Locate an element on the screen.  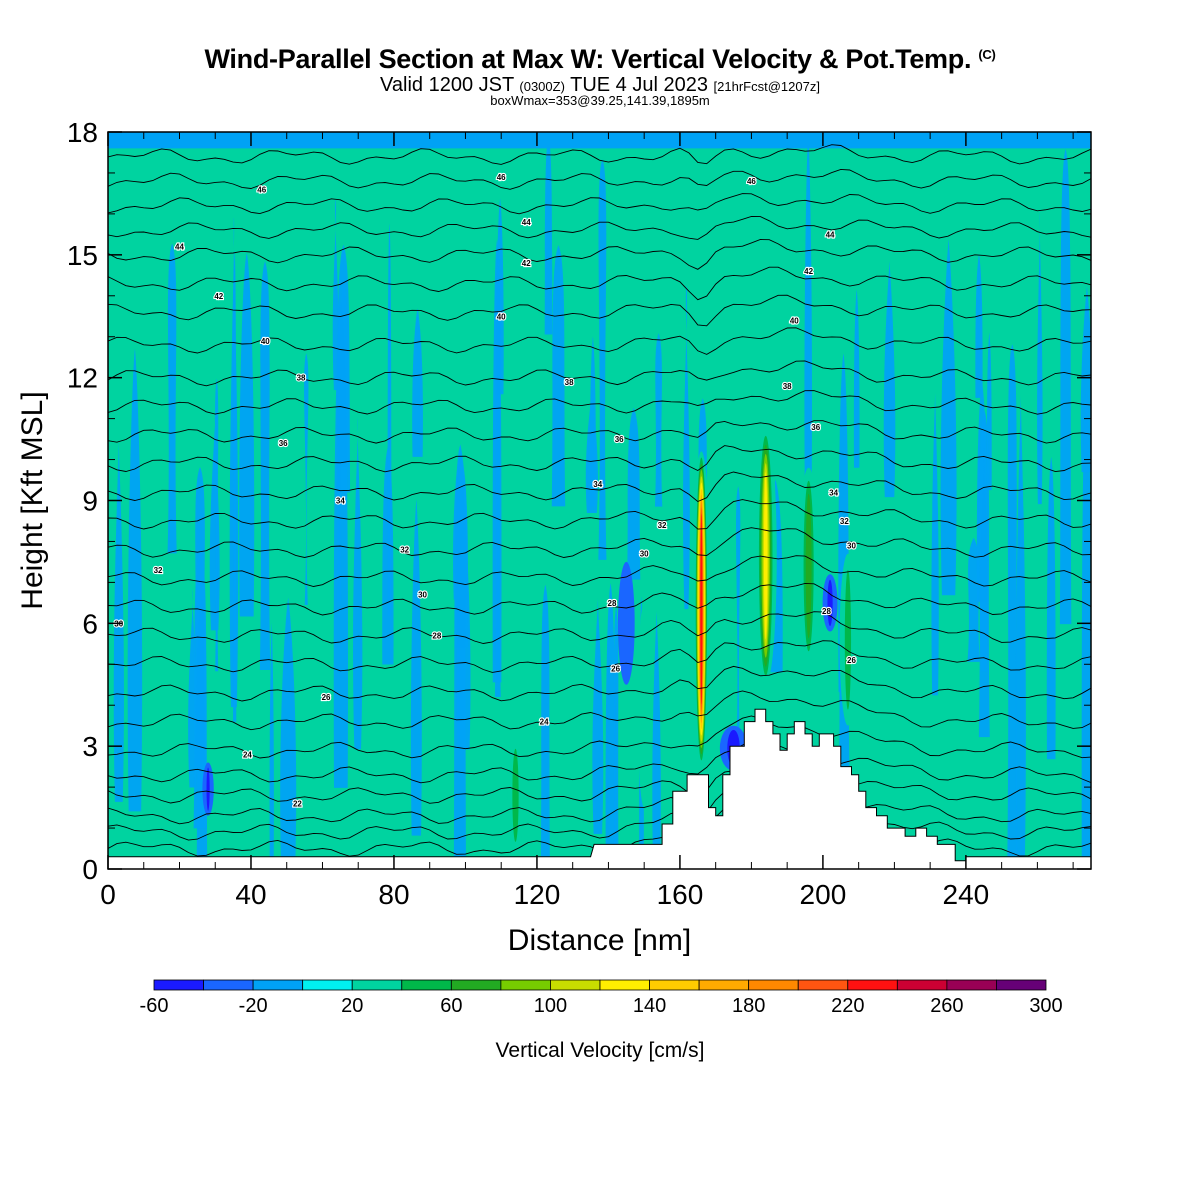
copyright-mark: (C) is located at coordinates (987, 54).